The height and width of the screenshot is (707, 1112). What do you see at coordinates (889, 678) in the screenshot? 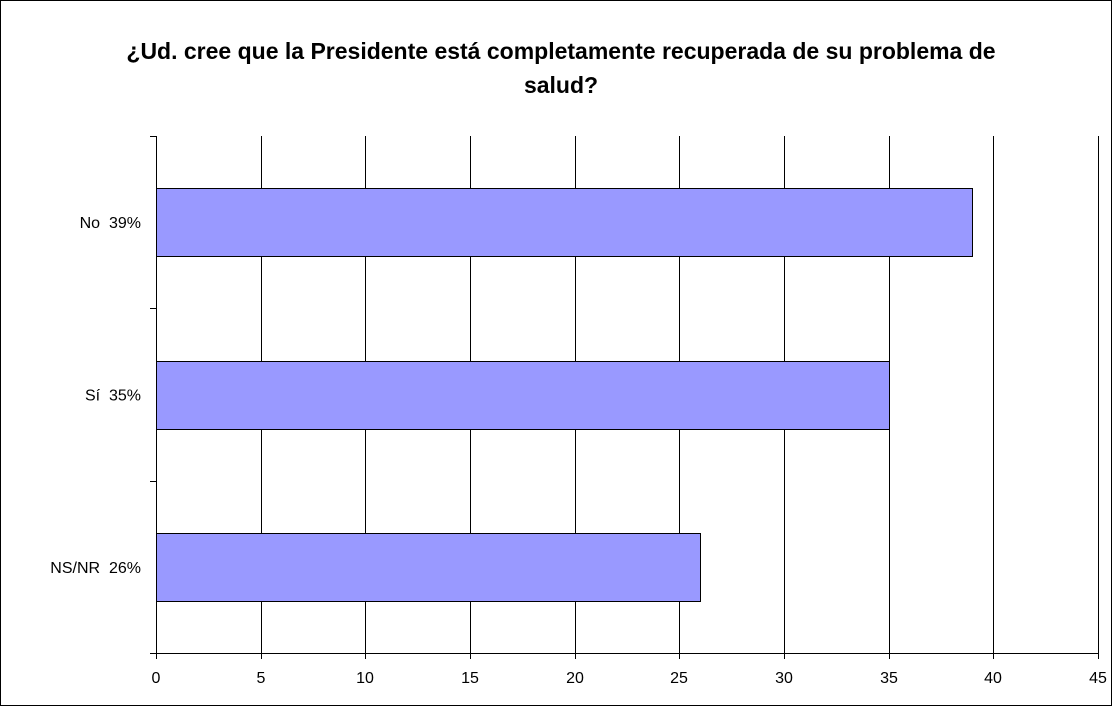
I see `x-tick-label: 35` at bounding box center [889, 678].